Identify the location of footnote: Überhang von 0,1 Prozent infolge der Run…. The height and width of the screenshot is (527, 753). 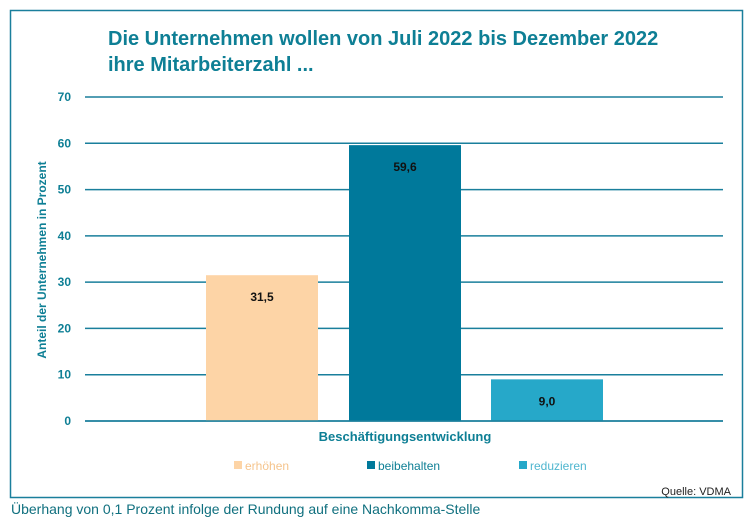
(246, 509).